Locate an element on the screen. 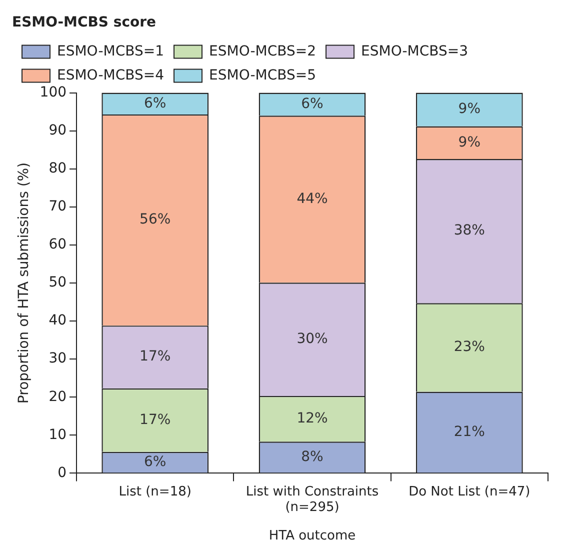 The height and width of the screenshot is (556, 564). y-tick-label: 70 is located at coordinates (57, 206).